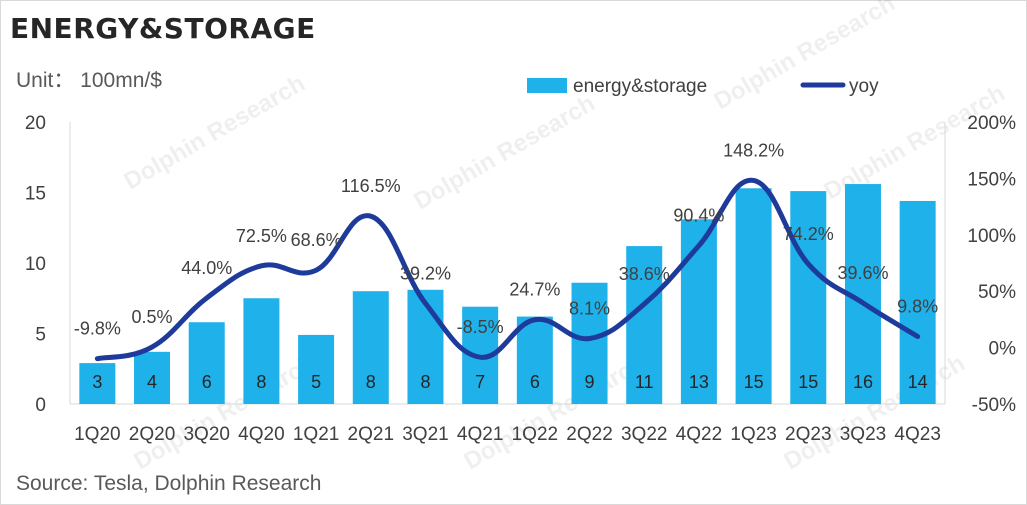 The height and width of the screenshot is (505, 1027). What do you see at coordinates (152, 434) in the screenshot?
I see `x-tick-label: 2Q20` at bounding box center [152, 434].